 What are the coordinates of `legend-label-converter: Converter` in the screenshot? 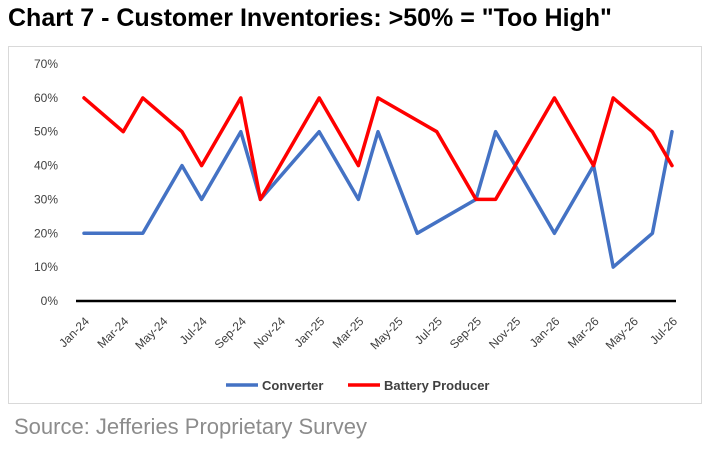 It's located at (292, 385).